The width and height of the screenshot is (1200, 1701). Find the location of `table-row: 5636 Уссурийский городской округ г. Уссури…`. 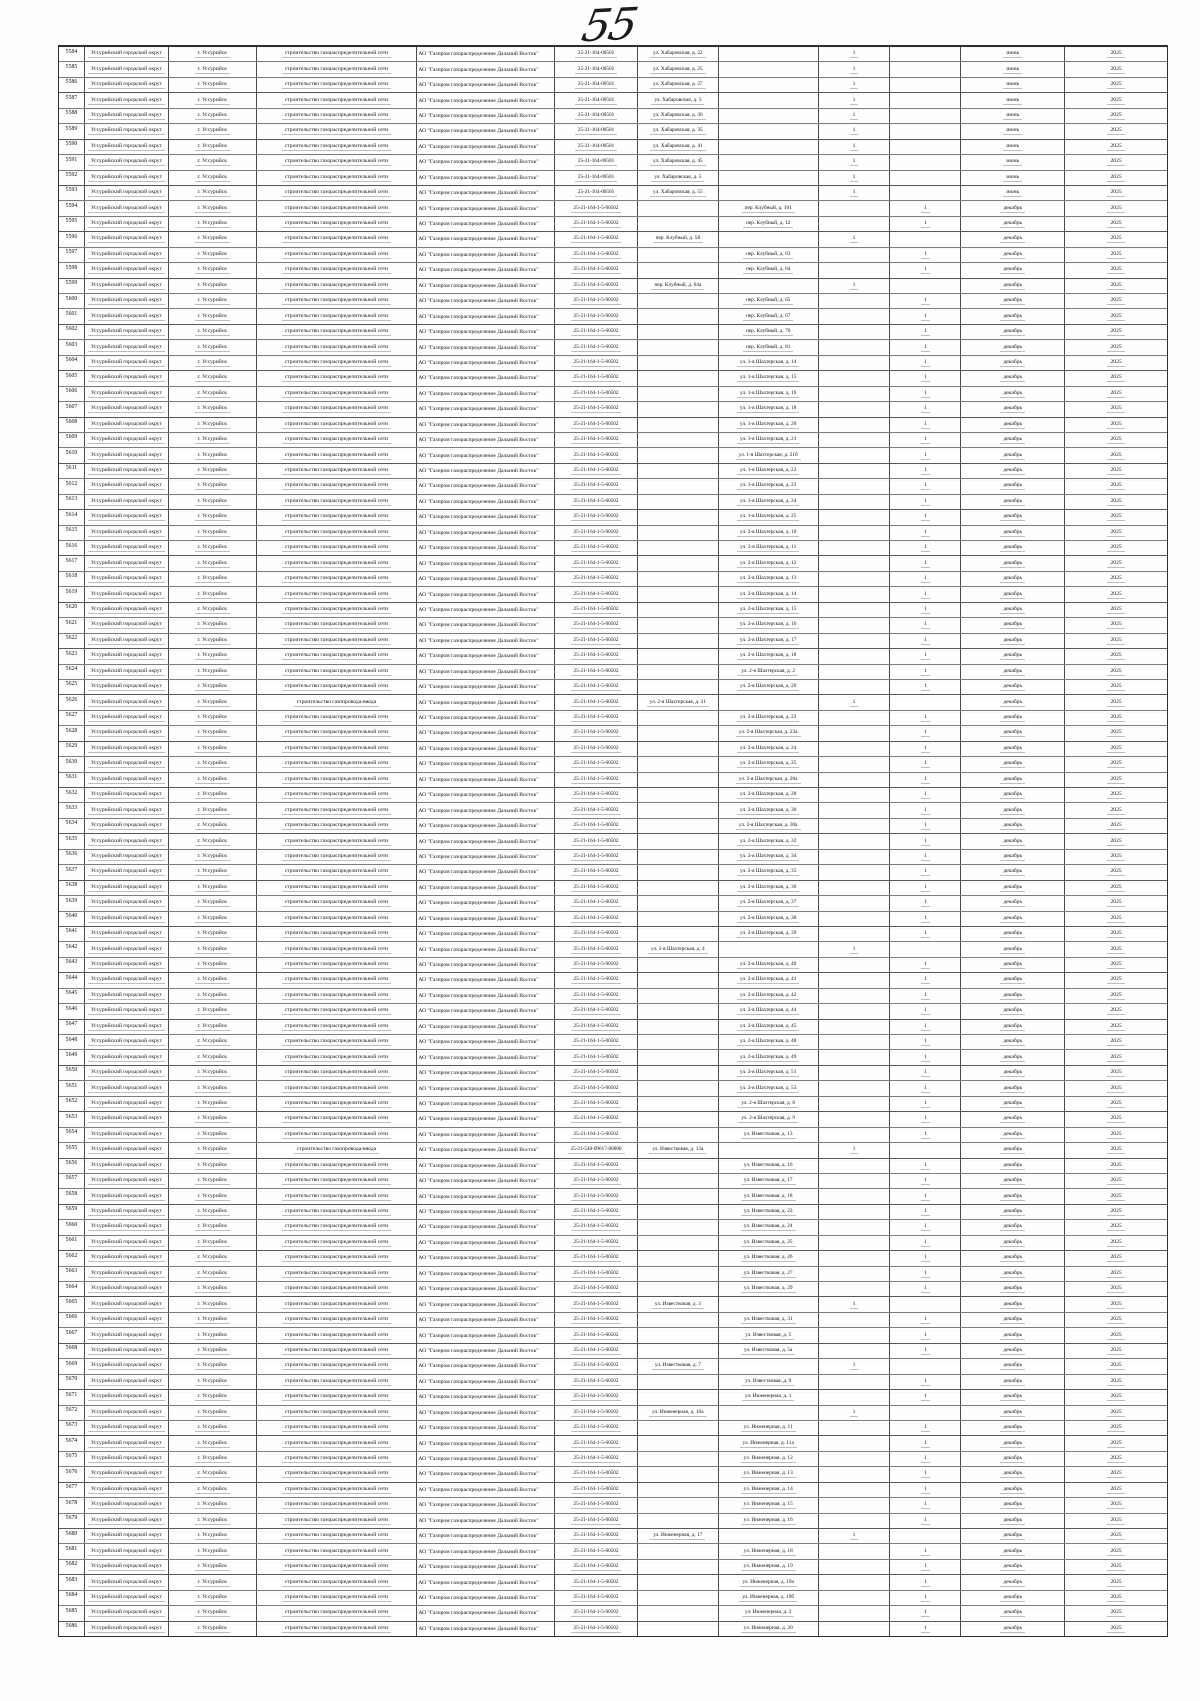

table-row: 5636 Уссурийский городской округ г. Уссури… is located at coordinates (613, 857).